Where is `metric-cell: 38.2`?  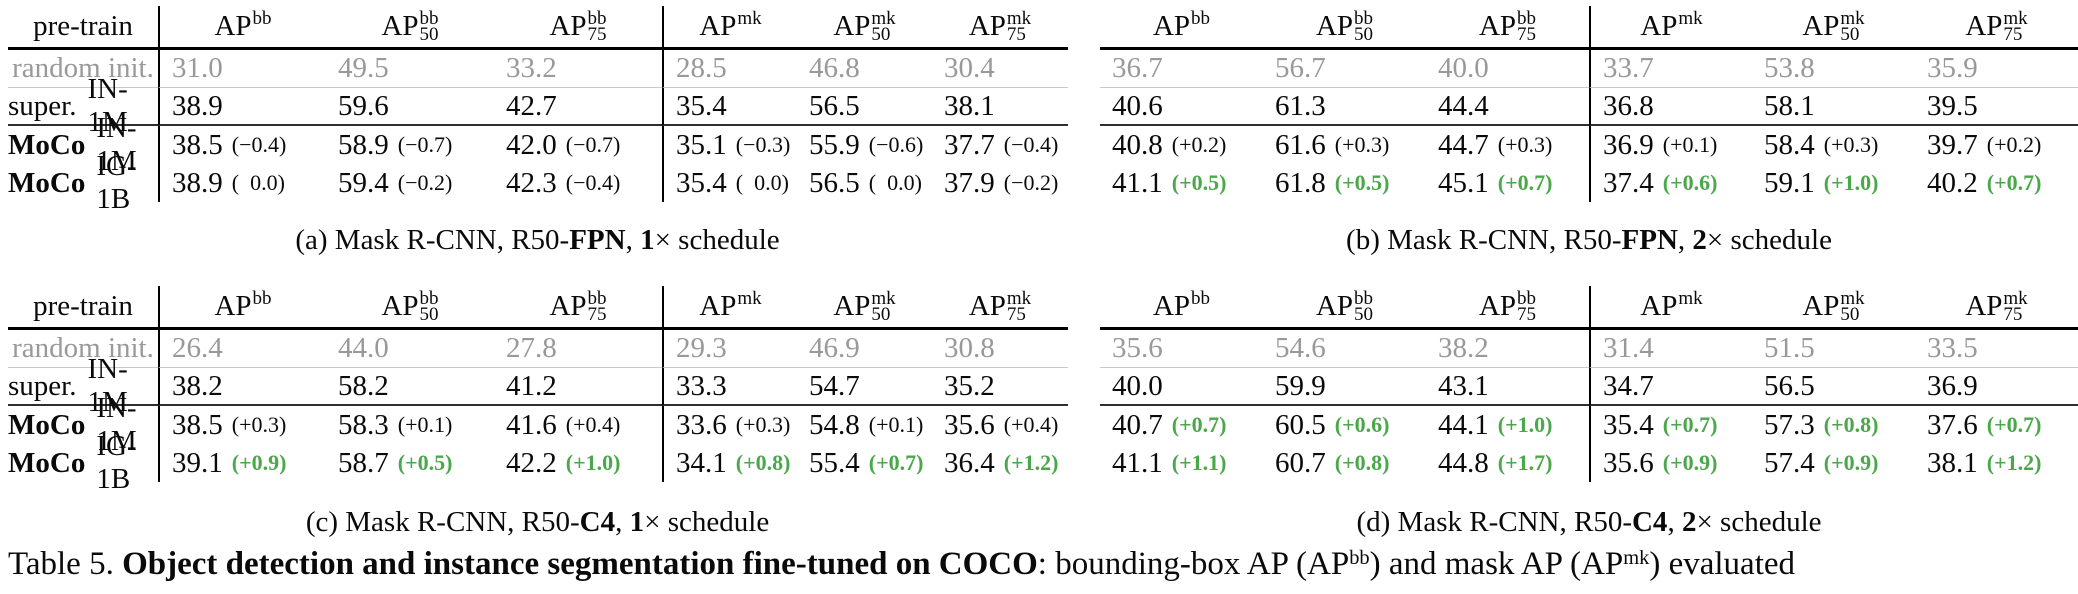
metric-cell: 38.2 is located at coordinates (242, 387).